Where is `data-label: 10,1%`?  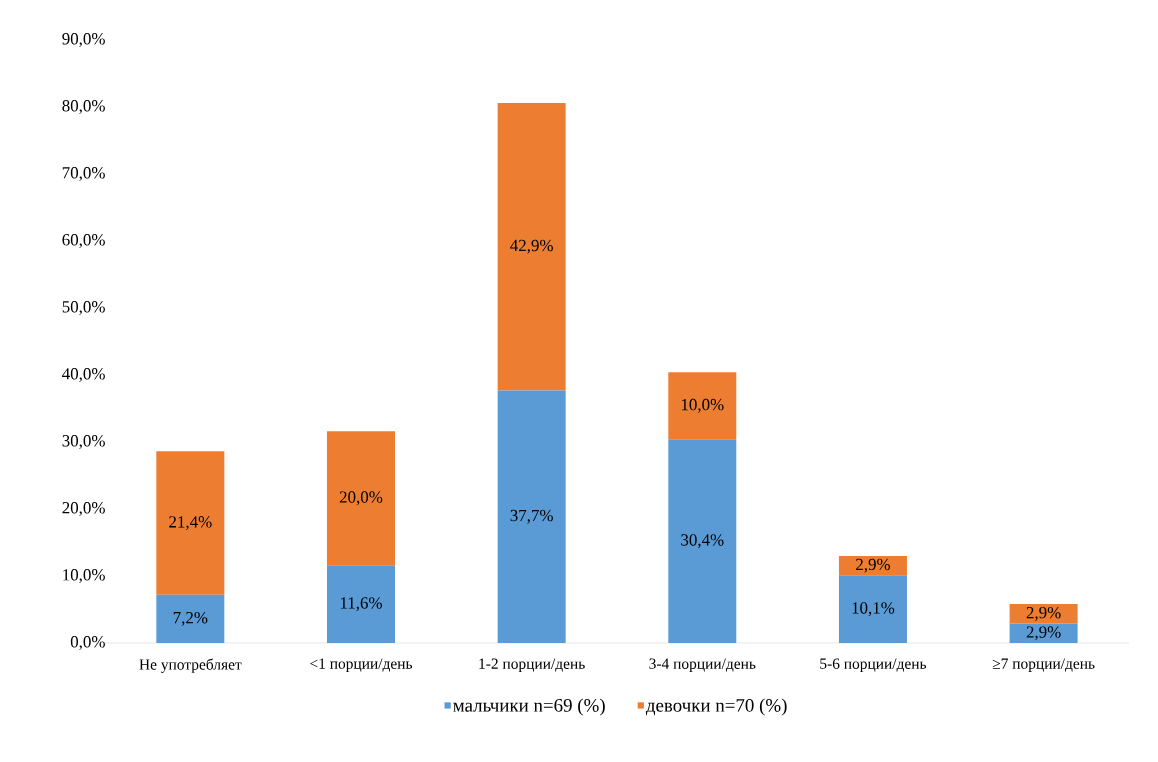
data-label: 10,1% is located at coordinates (873, 609).